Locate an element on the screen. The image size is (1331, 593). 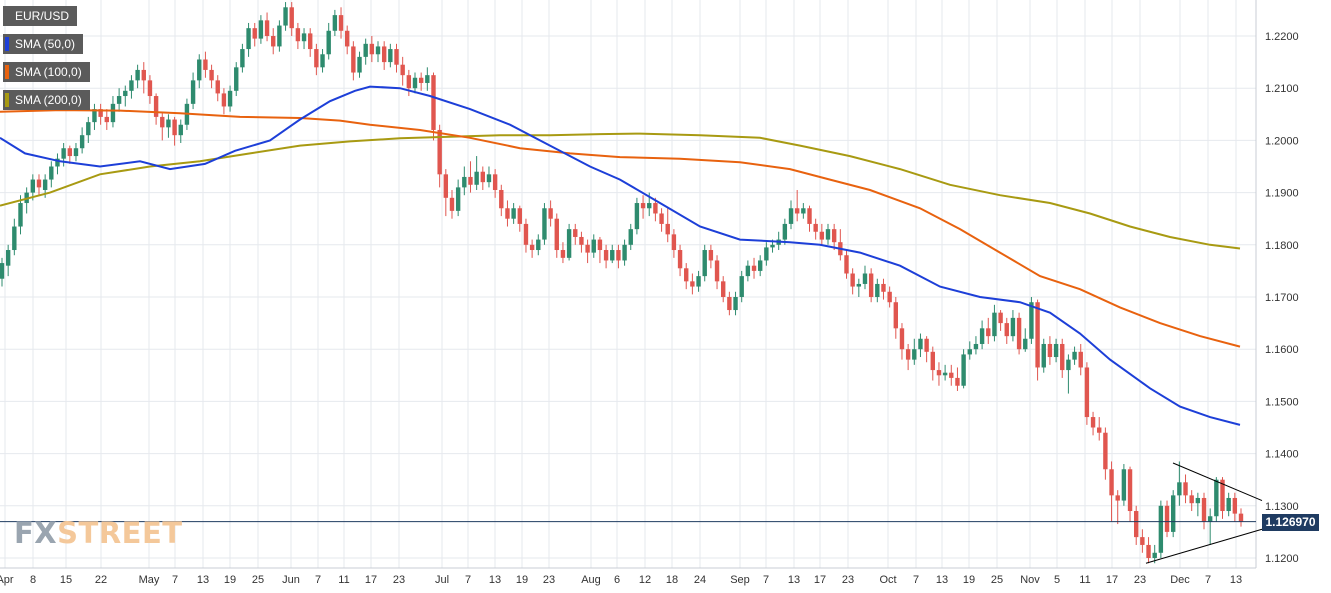
legend-symbol: EUR/USD is located at coordinates (40, 16).